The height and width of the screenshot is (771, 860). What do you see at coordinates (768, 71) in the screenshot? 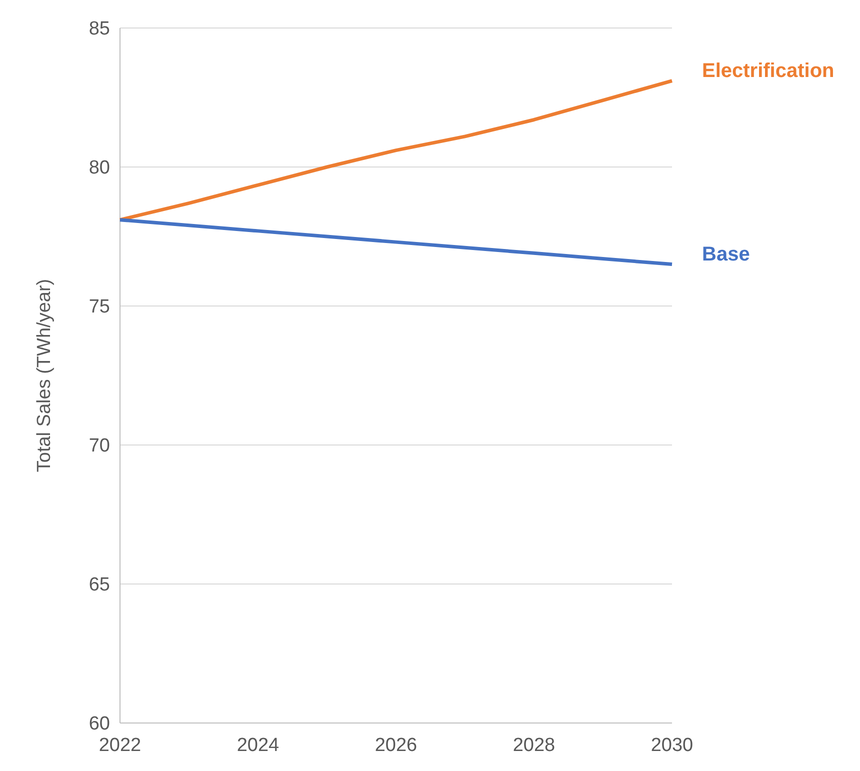
I see `series-label: Electrification` at bounding box center [768, 71].